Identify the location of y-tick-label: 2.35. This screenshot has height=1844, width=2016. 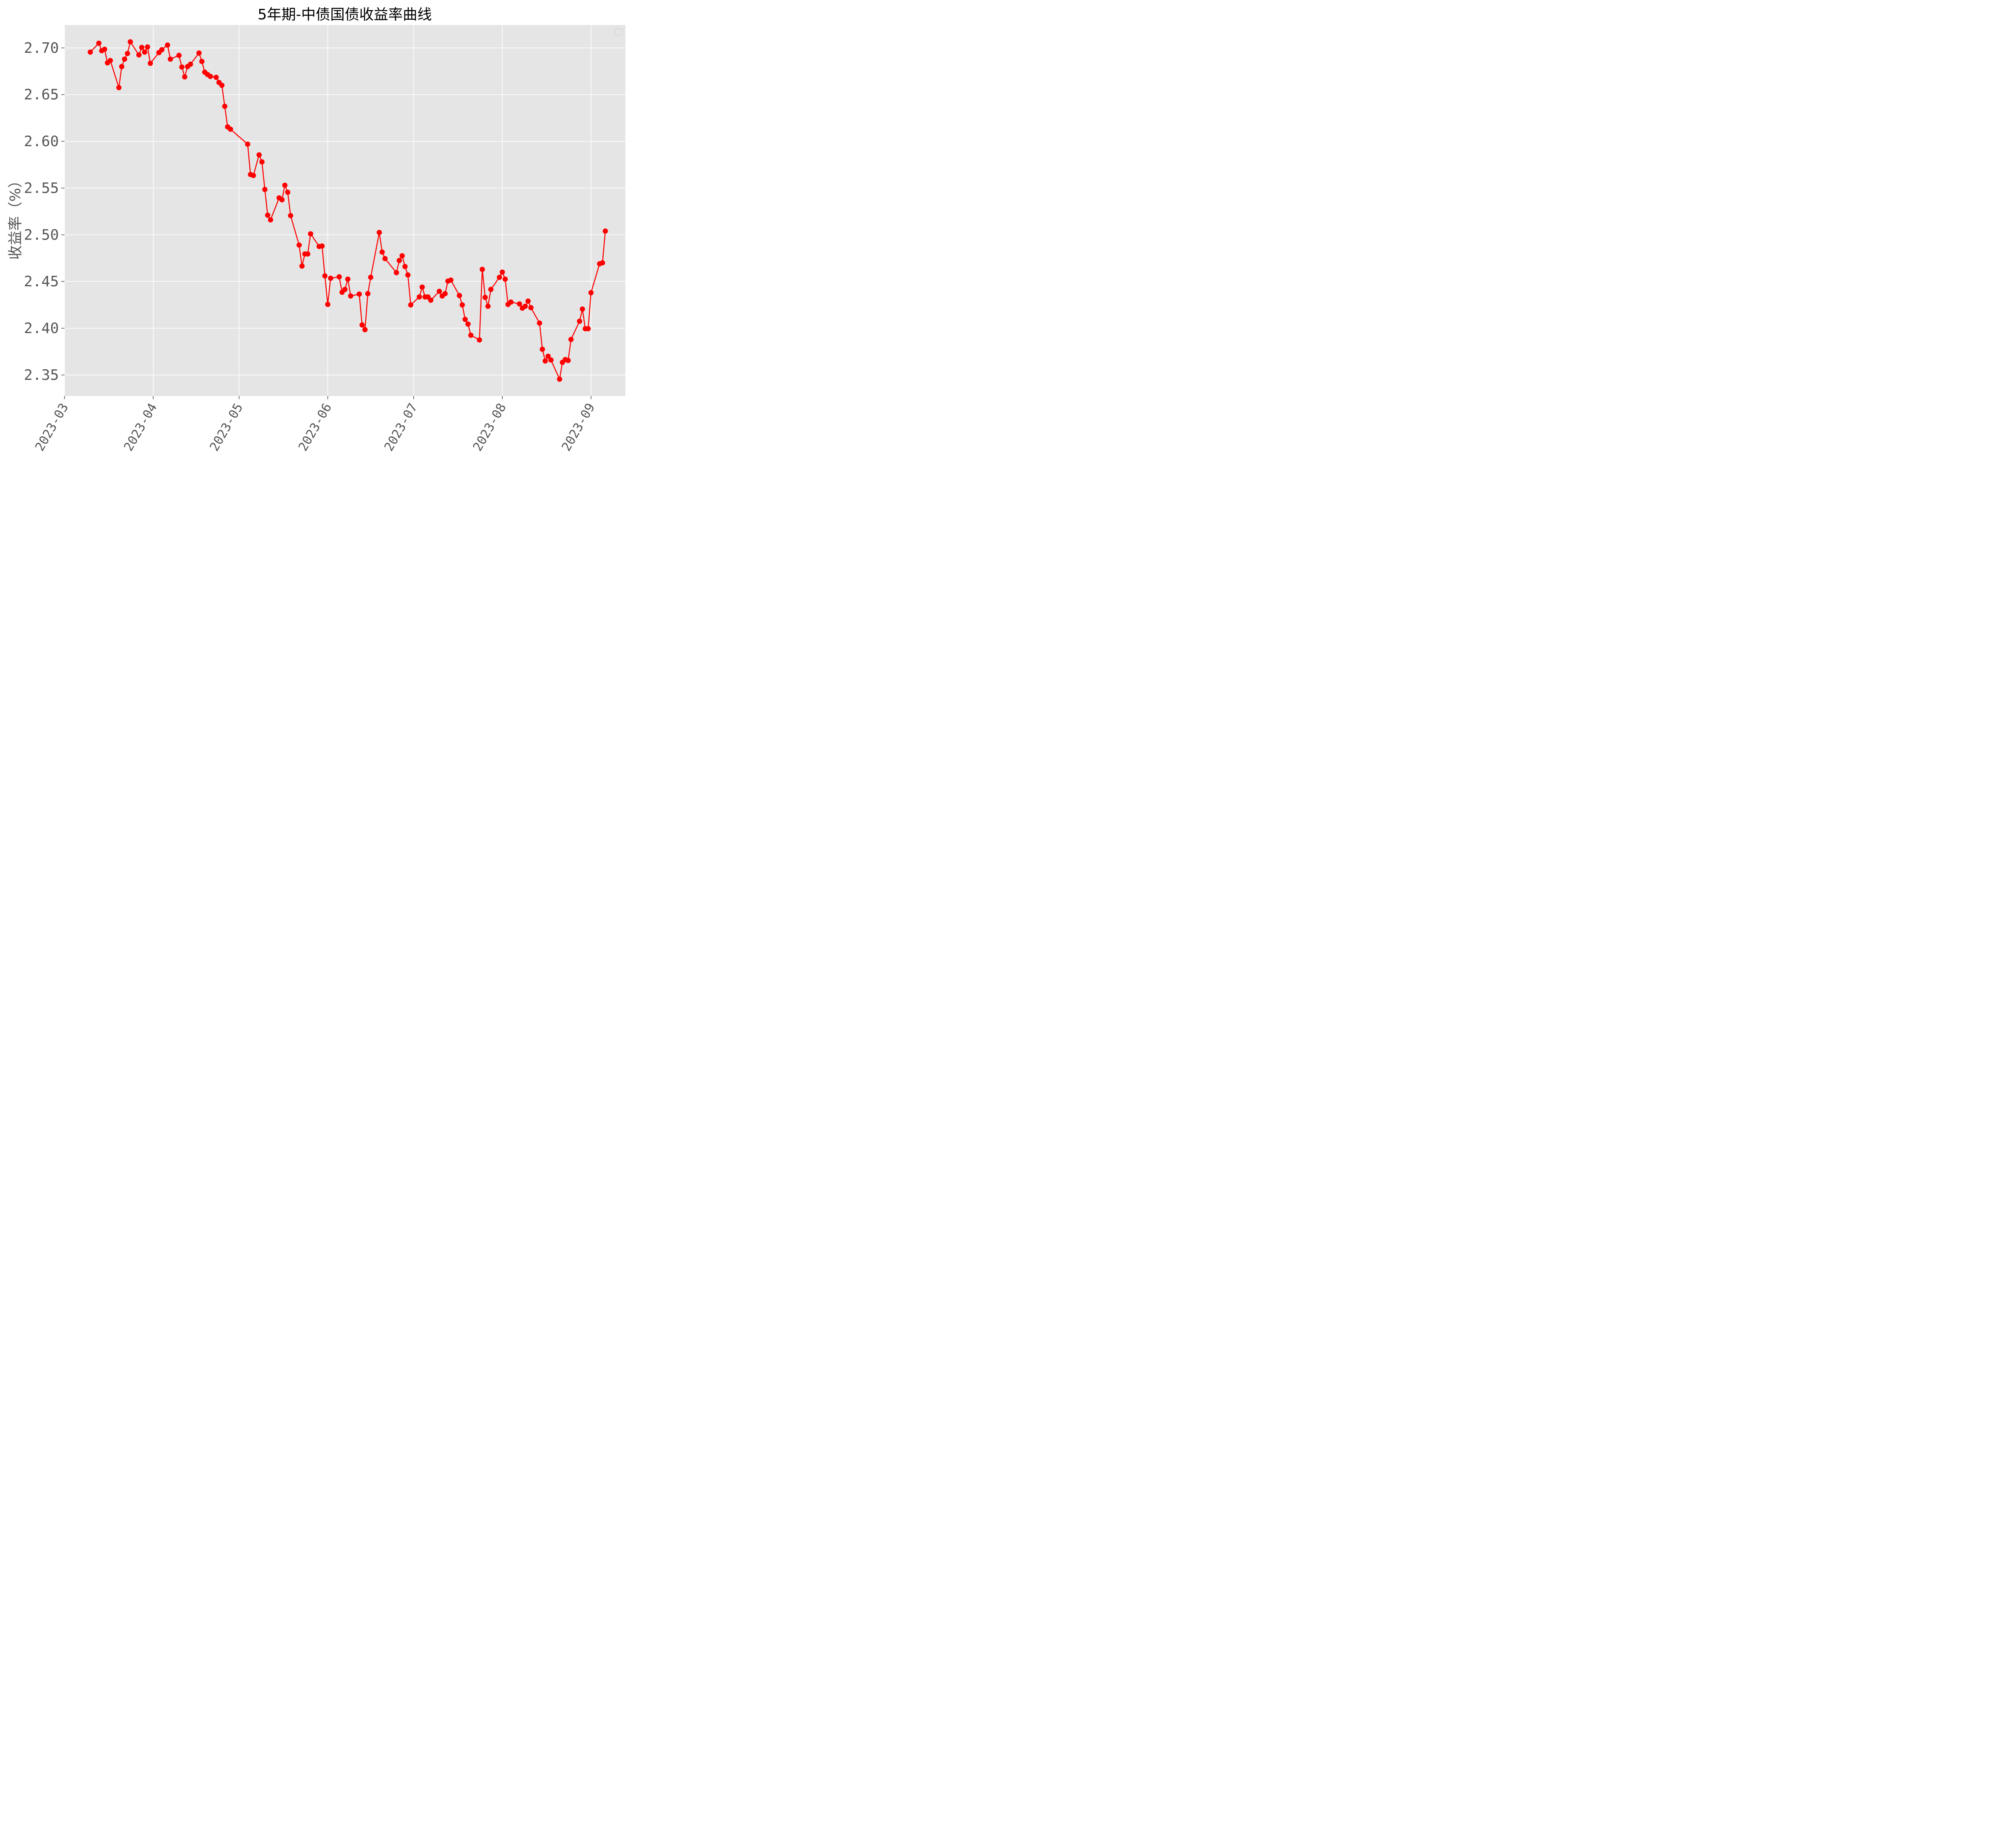
(41, 375).